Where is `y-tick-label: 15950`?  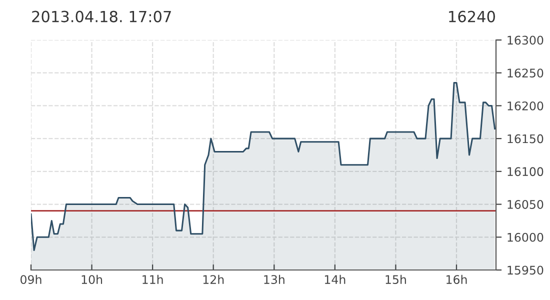
y-tick-label: 15950 is located at coordinates (526, 270).